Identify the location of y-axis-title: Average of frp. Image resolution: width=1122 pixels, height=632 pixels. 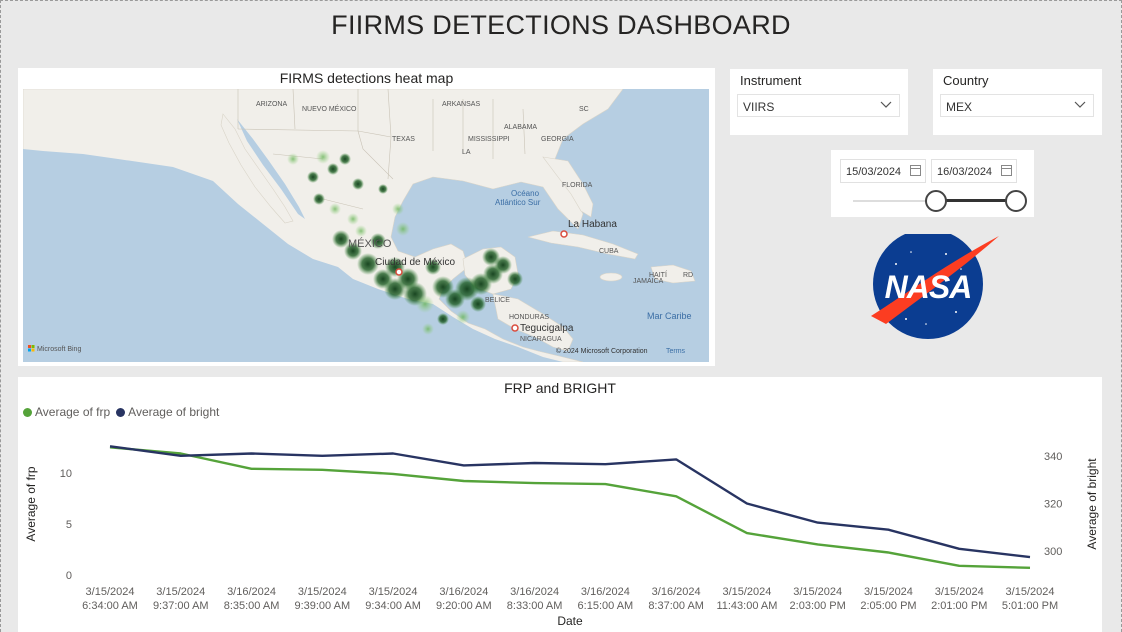
(31, 503).